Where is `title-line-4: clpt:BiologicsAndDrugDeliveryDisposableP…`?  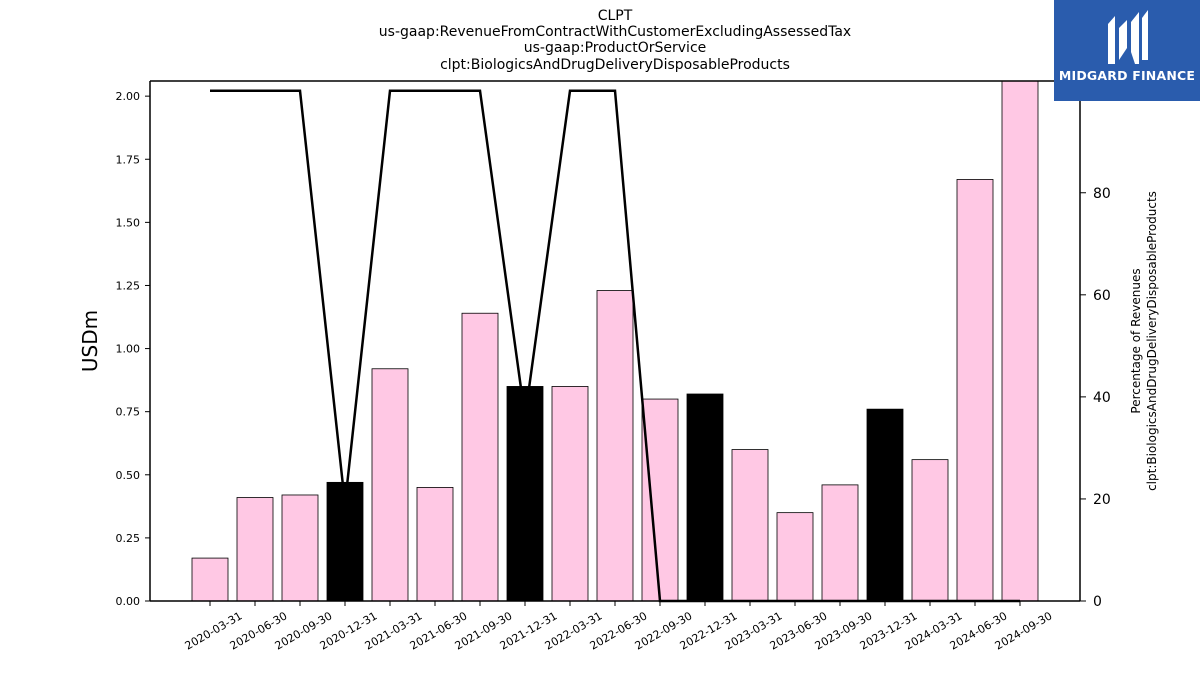
title-line-4: clpt:BiologicsAndDrugDeliveryDisposableP… is located at coordinates (615, 65).